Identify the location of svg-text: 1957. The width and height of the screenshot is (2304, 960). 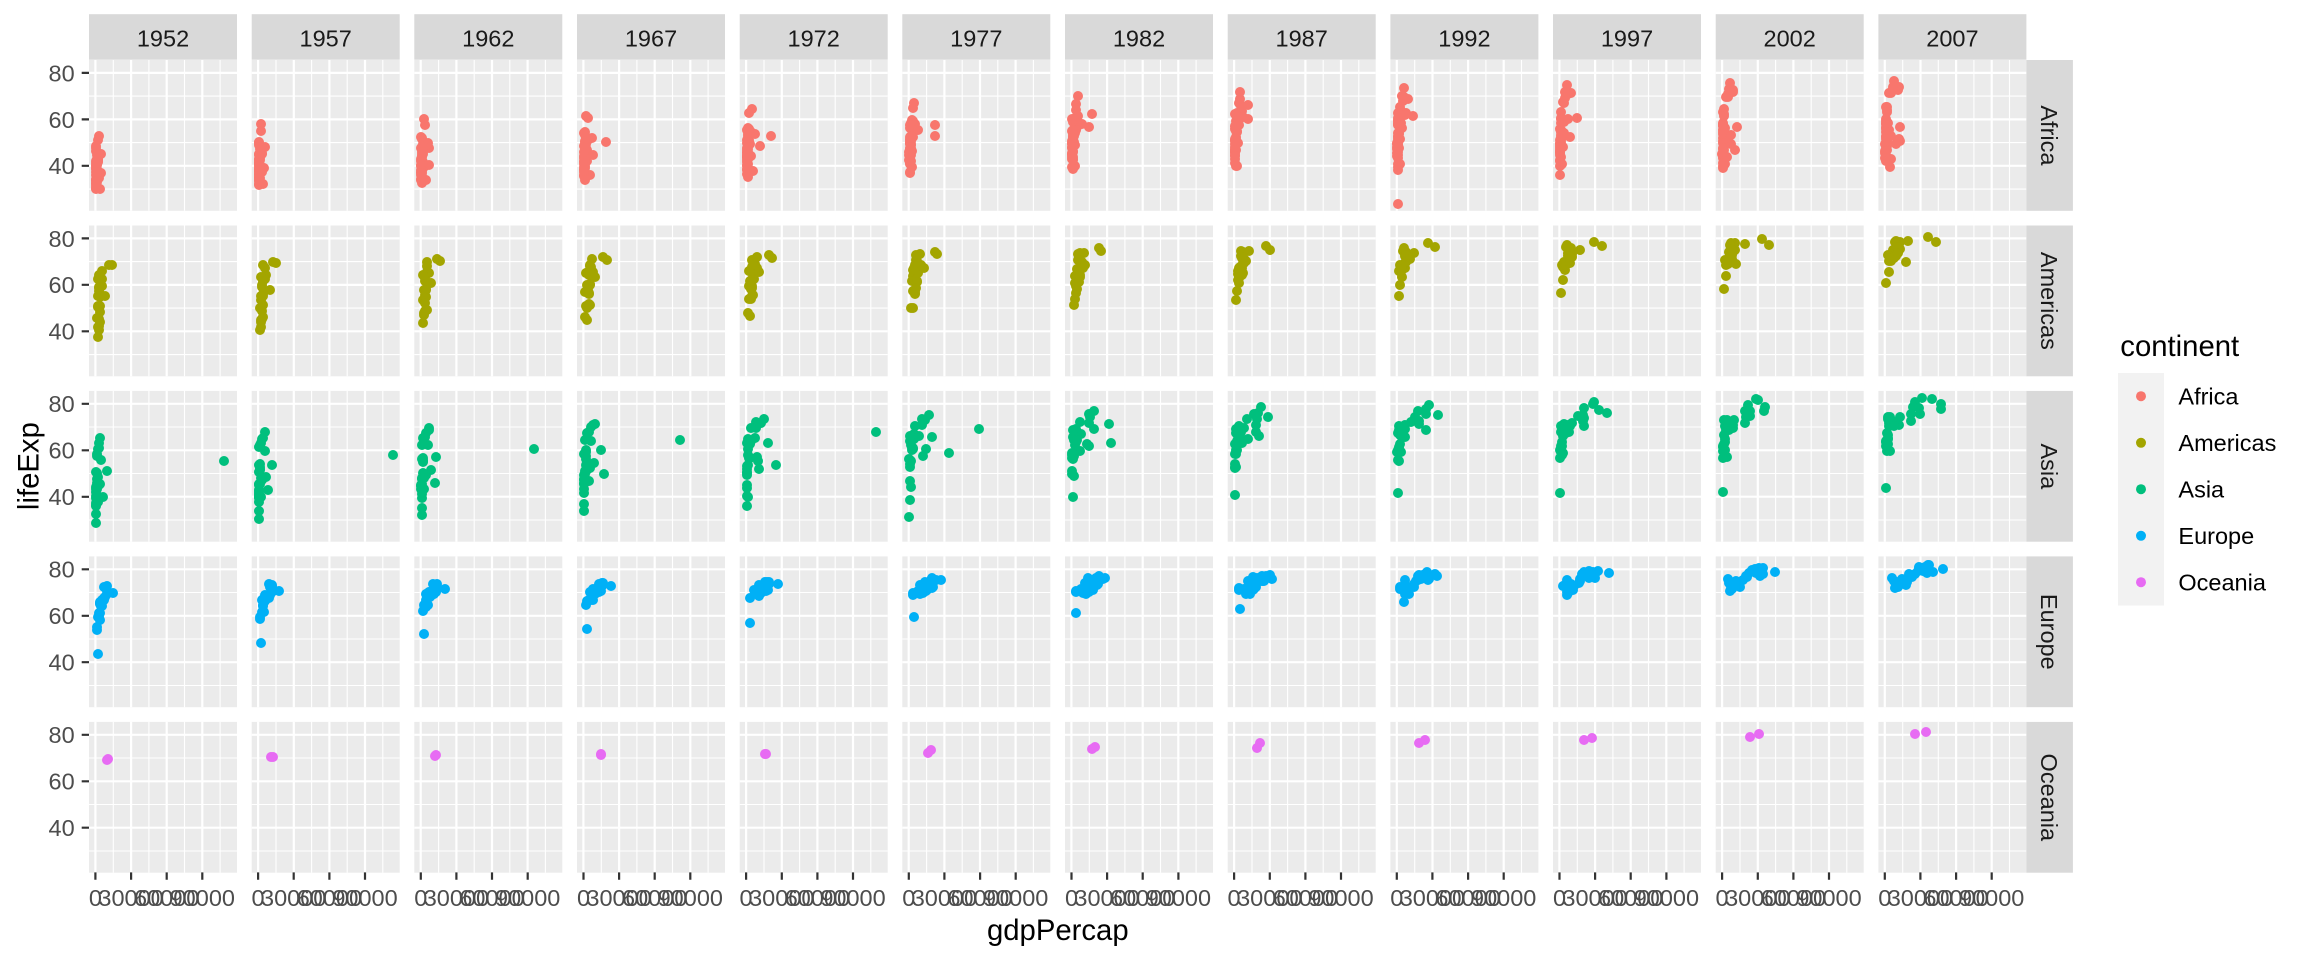
(326, 38).